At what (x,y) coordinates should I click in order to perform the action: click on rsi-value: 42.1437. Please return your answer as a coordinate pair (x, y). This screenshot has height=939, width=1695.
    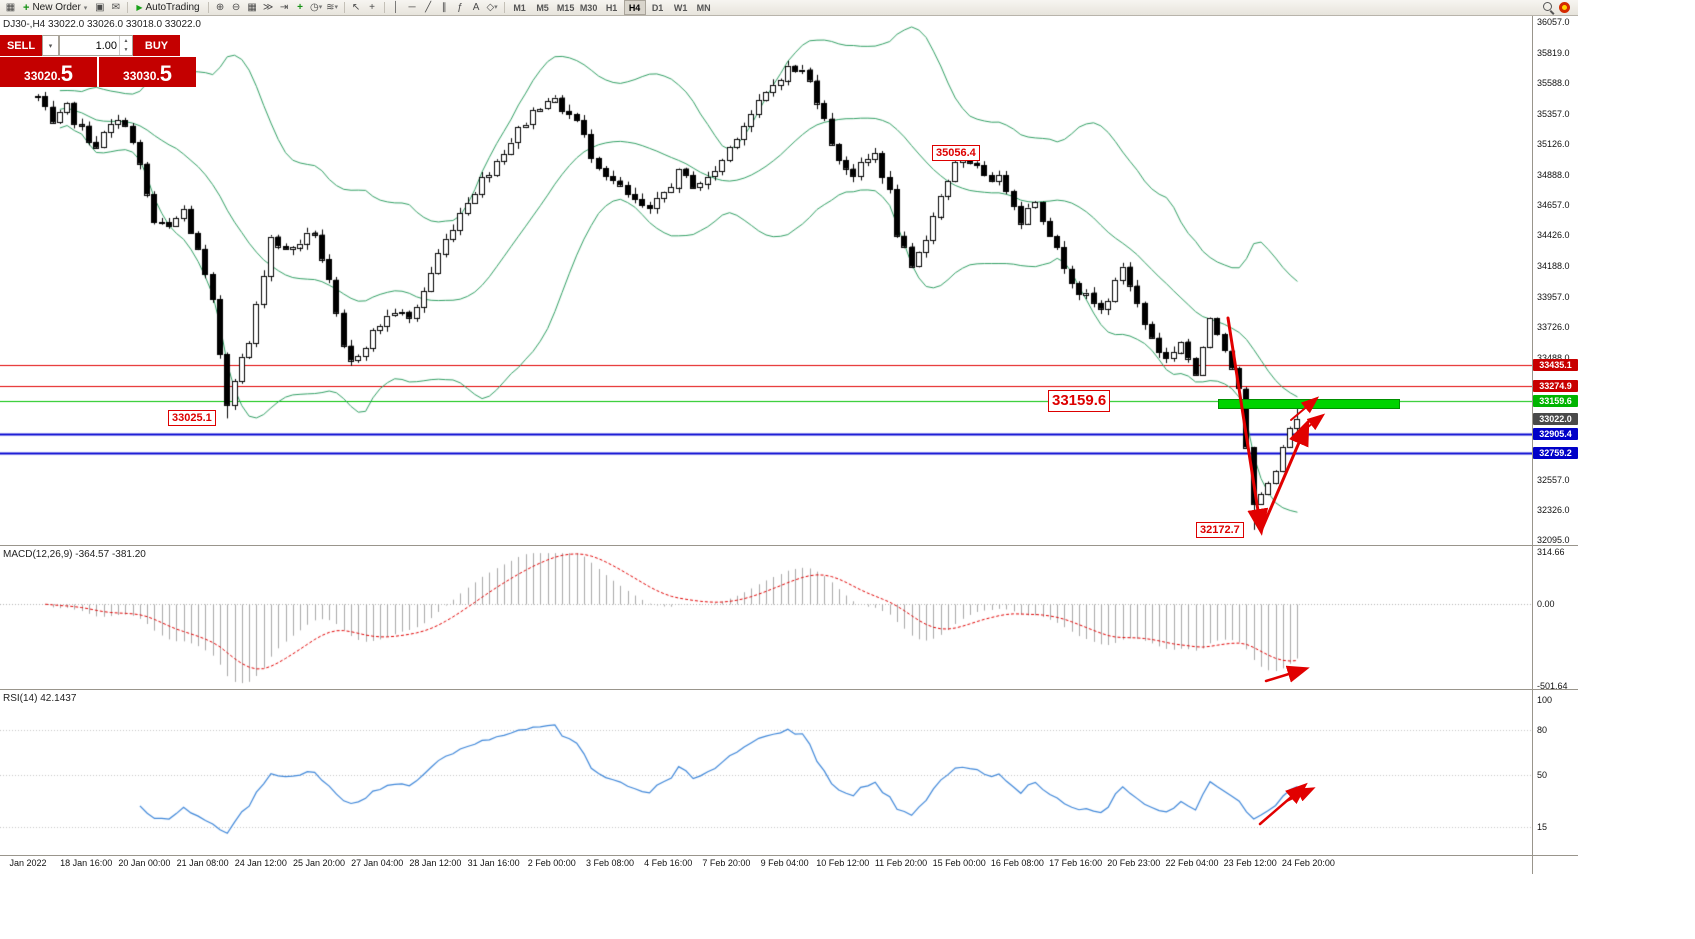
    Looking at the image, I should click on (58, 698).